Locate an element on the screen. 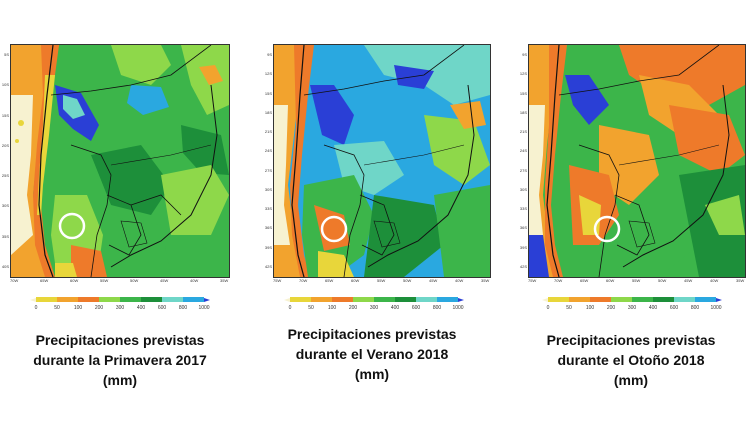 The width and height of the screenshot is (750, 422). scale-arrow-left is located at coordinates (287, 299).